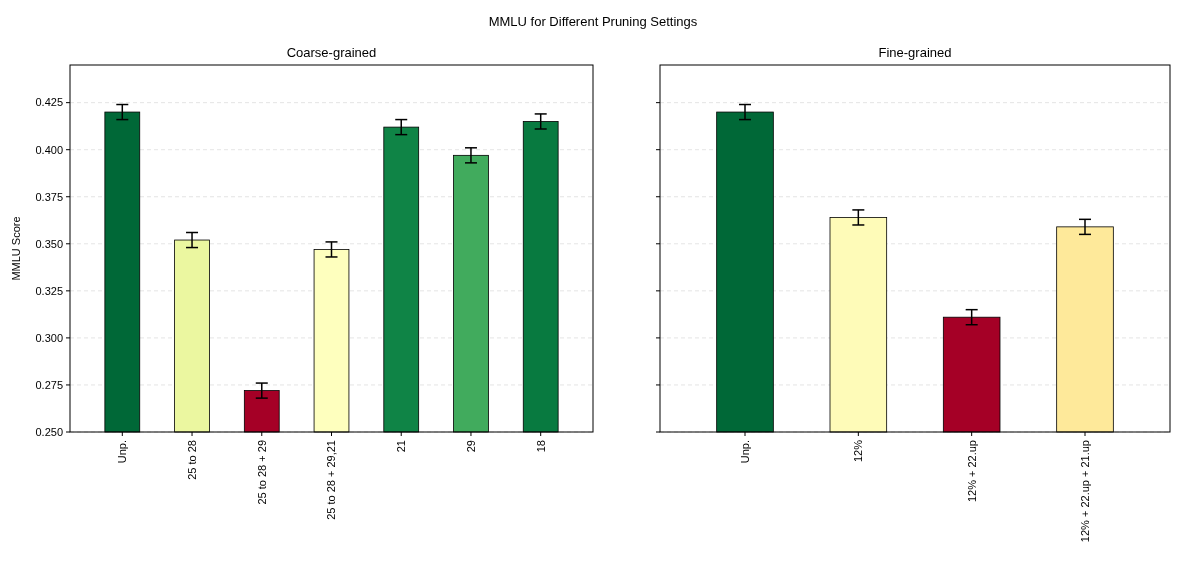 The width and height of the screenshot is (1186, 577). What do you see at coordinates (49, 149) in the screenshot?
I see `y-tick-label: 0.400` at bounding box center [49, 149].